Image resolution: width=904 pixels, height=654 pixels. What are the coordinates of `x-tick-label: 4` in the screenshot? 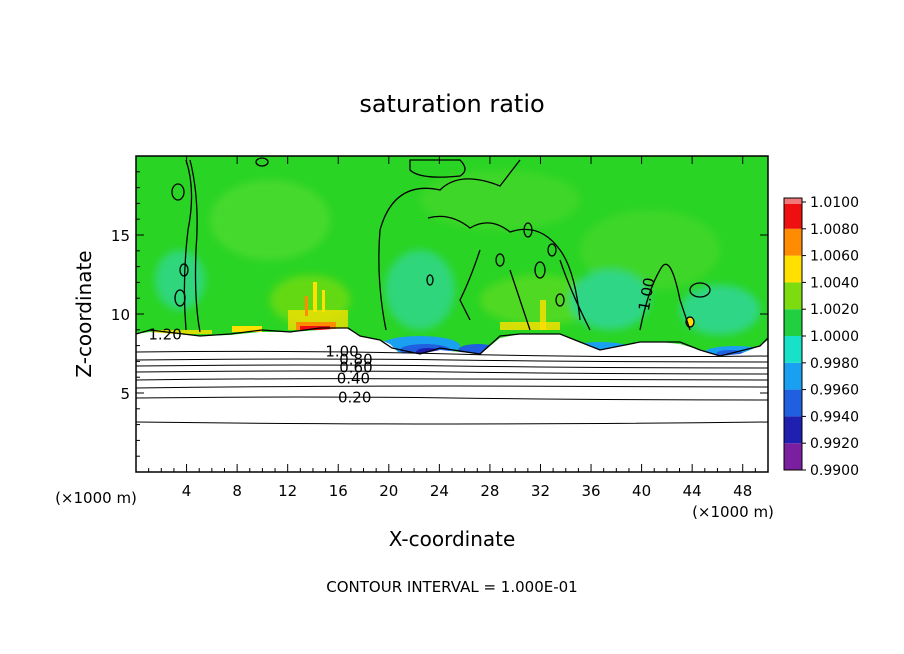 It's located at (187, 491).